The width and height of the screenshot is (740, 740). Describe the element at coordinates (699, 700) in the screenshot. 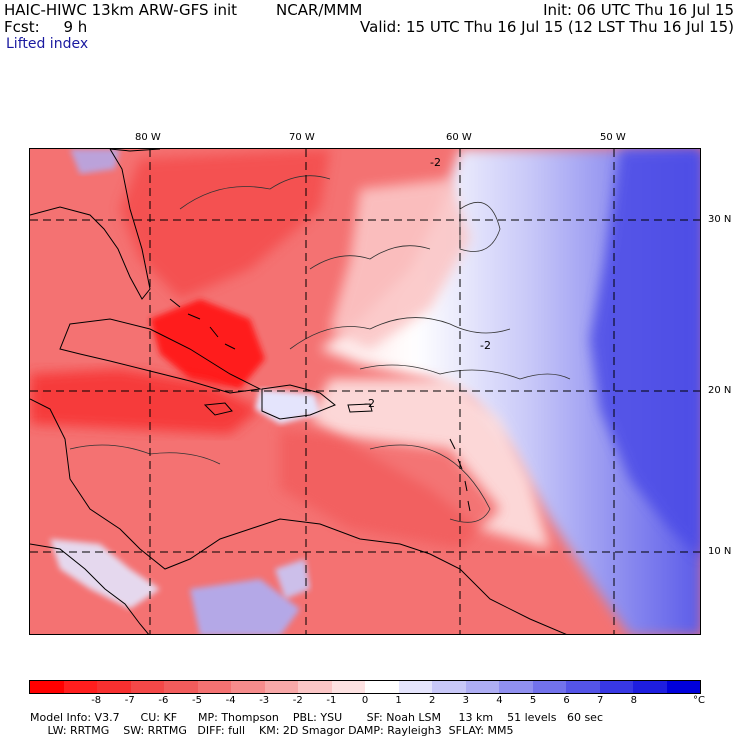

I see `colorbar-unit: °C` at that location.